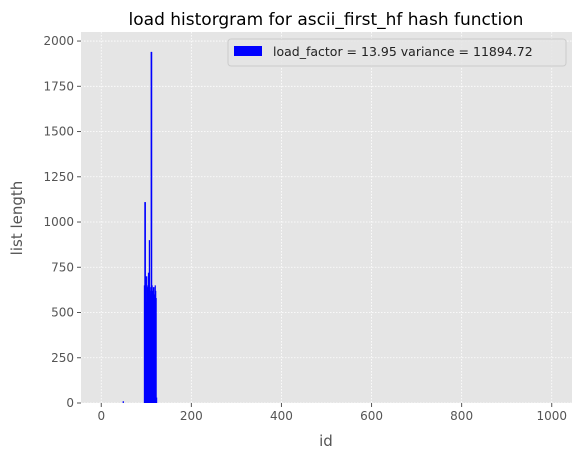 Image resolution: width=584 pixels, height=464 pixels. Describe the element at coordinates (248, 51) in the screenshot. I see `legend-swatch` at that location.